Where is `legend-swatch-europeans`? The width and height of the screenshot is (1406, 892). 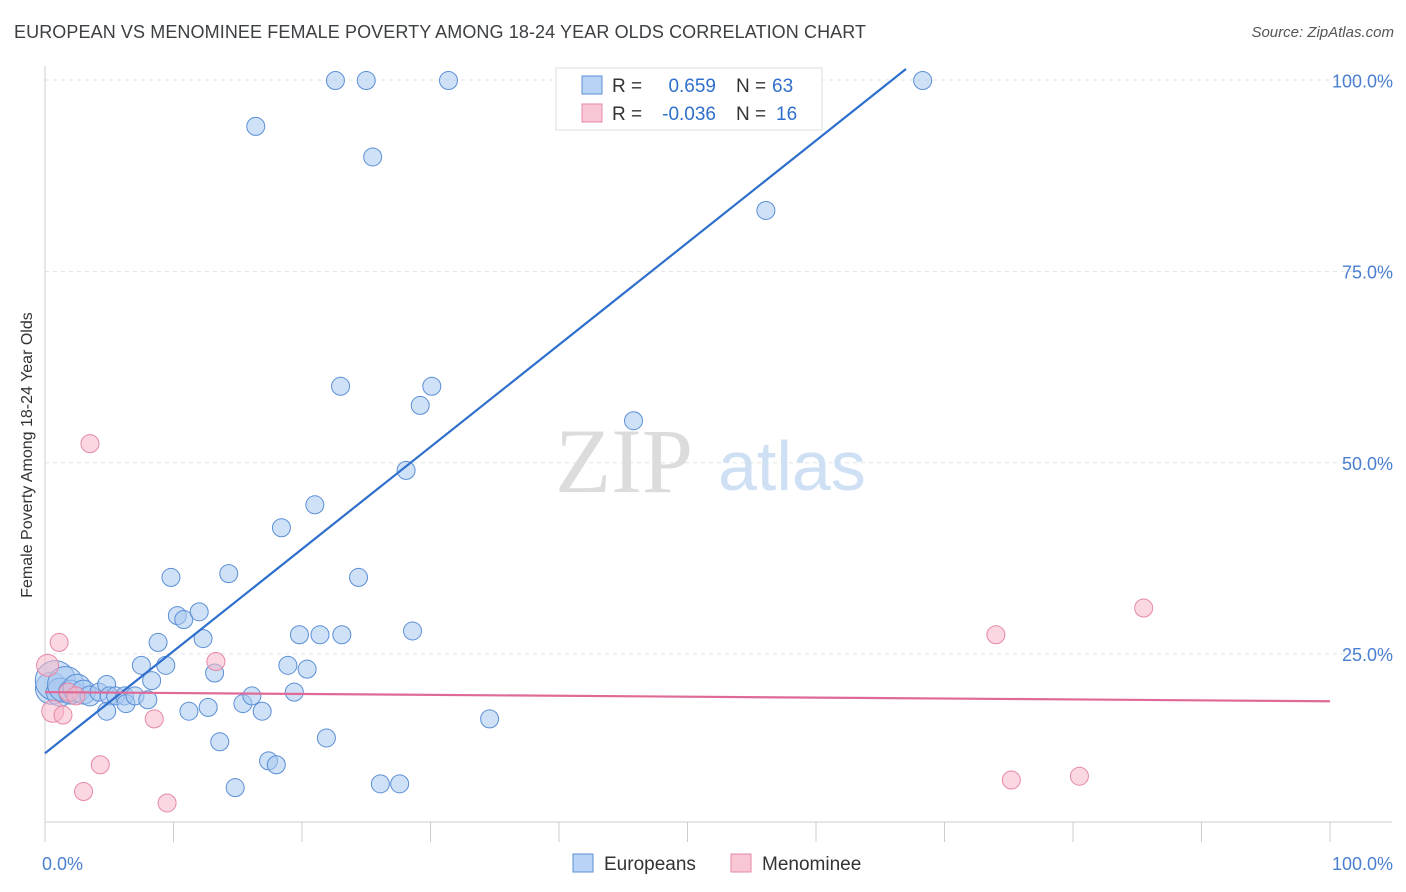 legend-swatch-europeans is located at coordinates (592, 85).